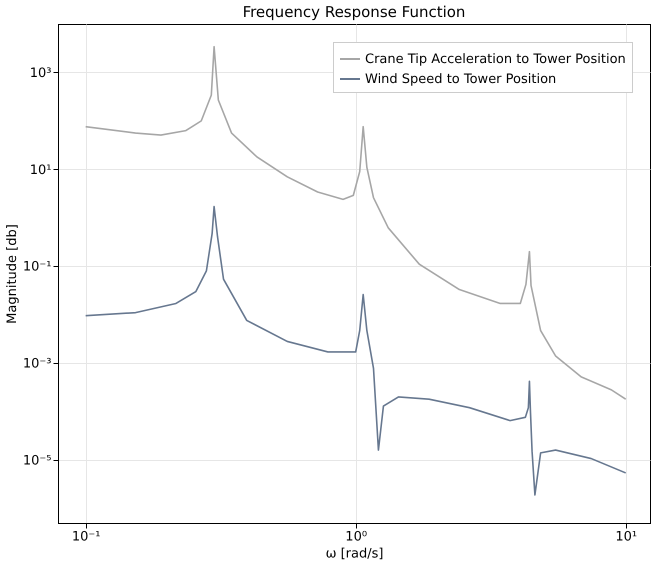 The image size is (659, 570). I want to click on legend-label: Crane Tip Acceleration to Tower Position, so click(495, 59).